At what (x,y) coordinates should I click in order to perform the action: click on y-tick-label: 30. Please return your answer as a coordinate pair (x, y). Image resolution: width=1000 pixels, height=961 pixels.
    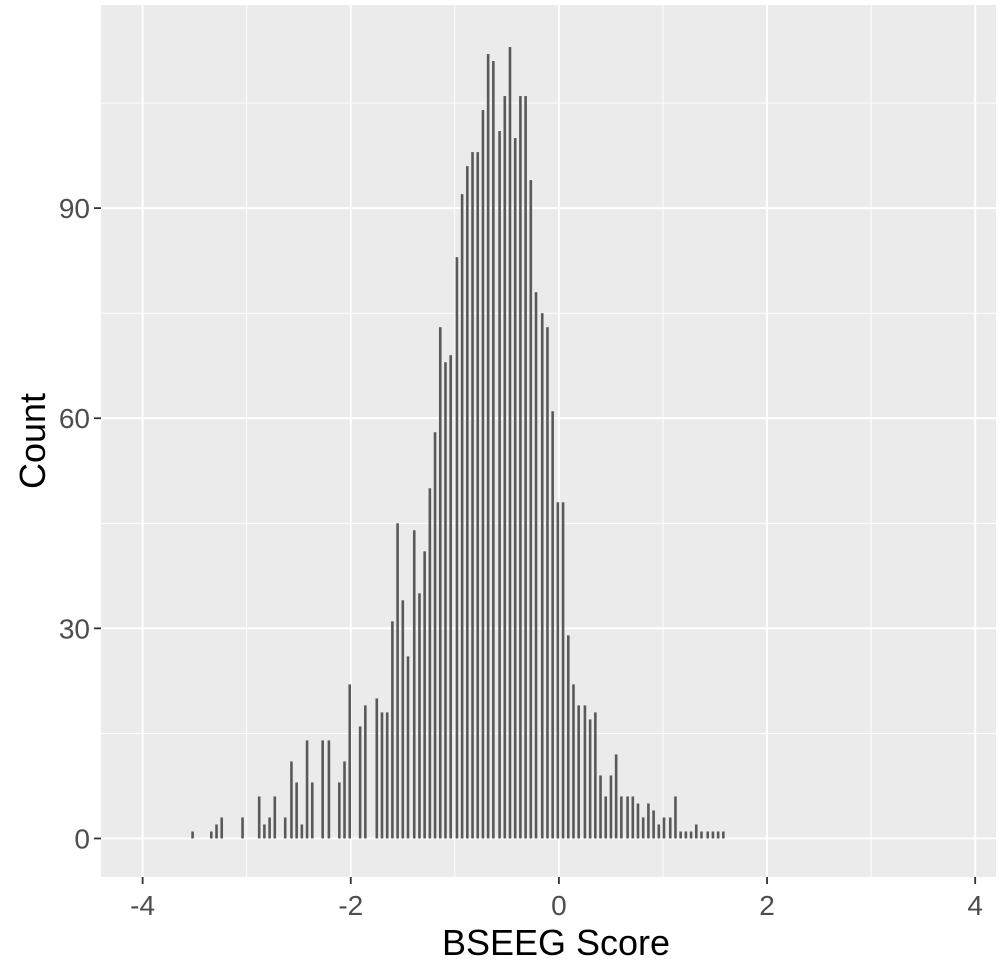
    Looking at the image, I should click on (74, 628).